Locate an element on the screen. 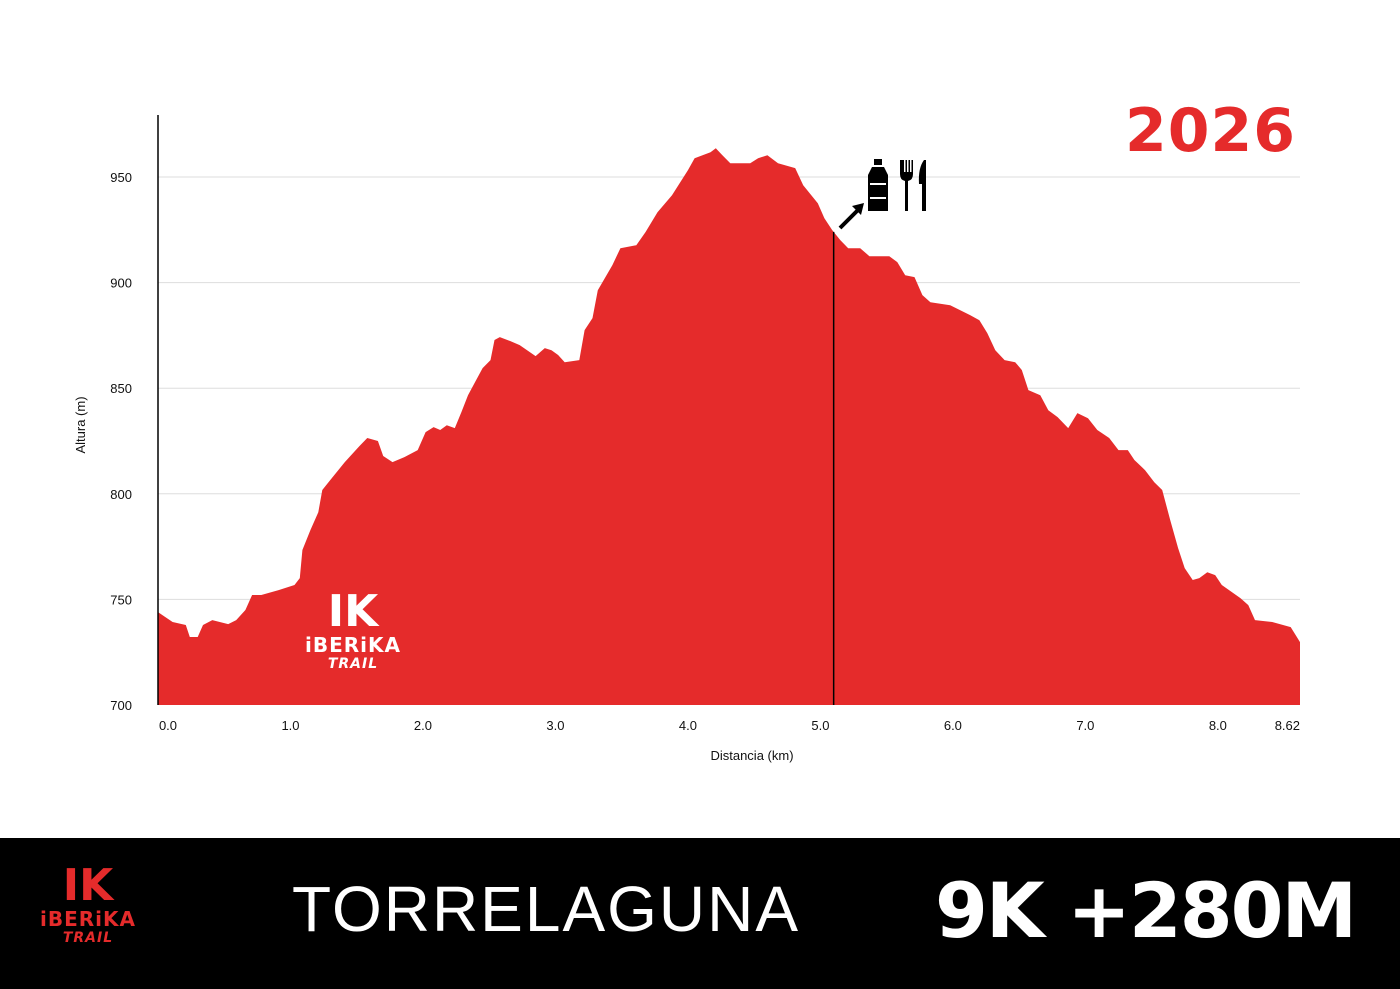 The image size is (1400, 989). fork-icon is located at coordinates (906, 185).